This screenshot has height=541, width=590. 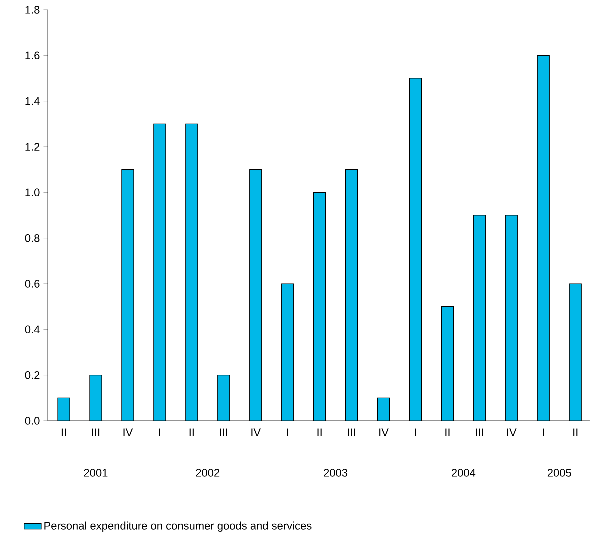 What do you see at coordinates (33, 102) in the screenshot?
I see `y-tick-label: 1.4` at bounding box center [33, 102].